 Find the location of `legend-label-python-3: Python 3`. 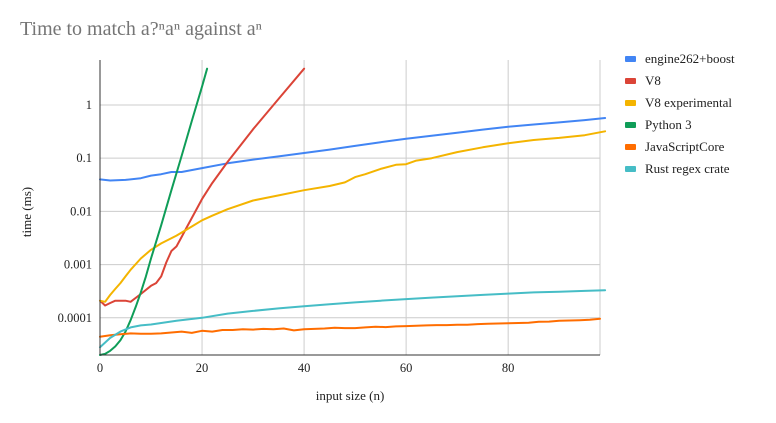

legend-label-python-3: Python 3 is located at coordinates (668, 124).